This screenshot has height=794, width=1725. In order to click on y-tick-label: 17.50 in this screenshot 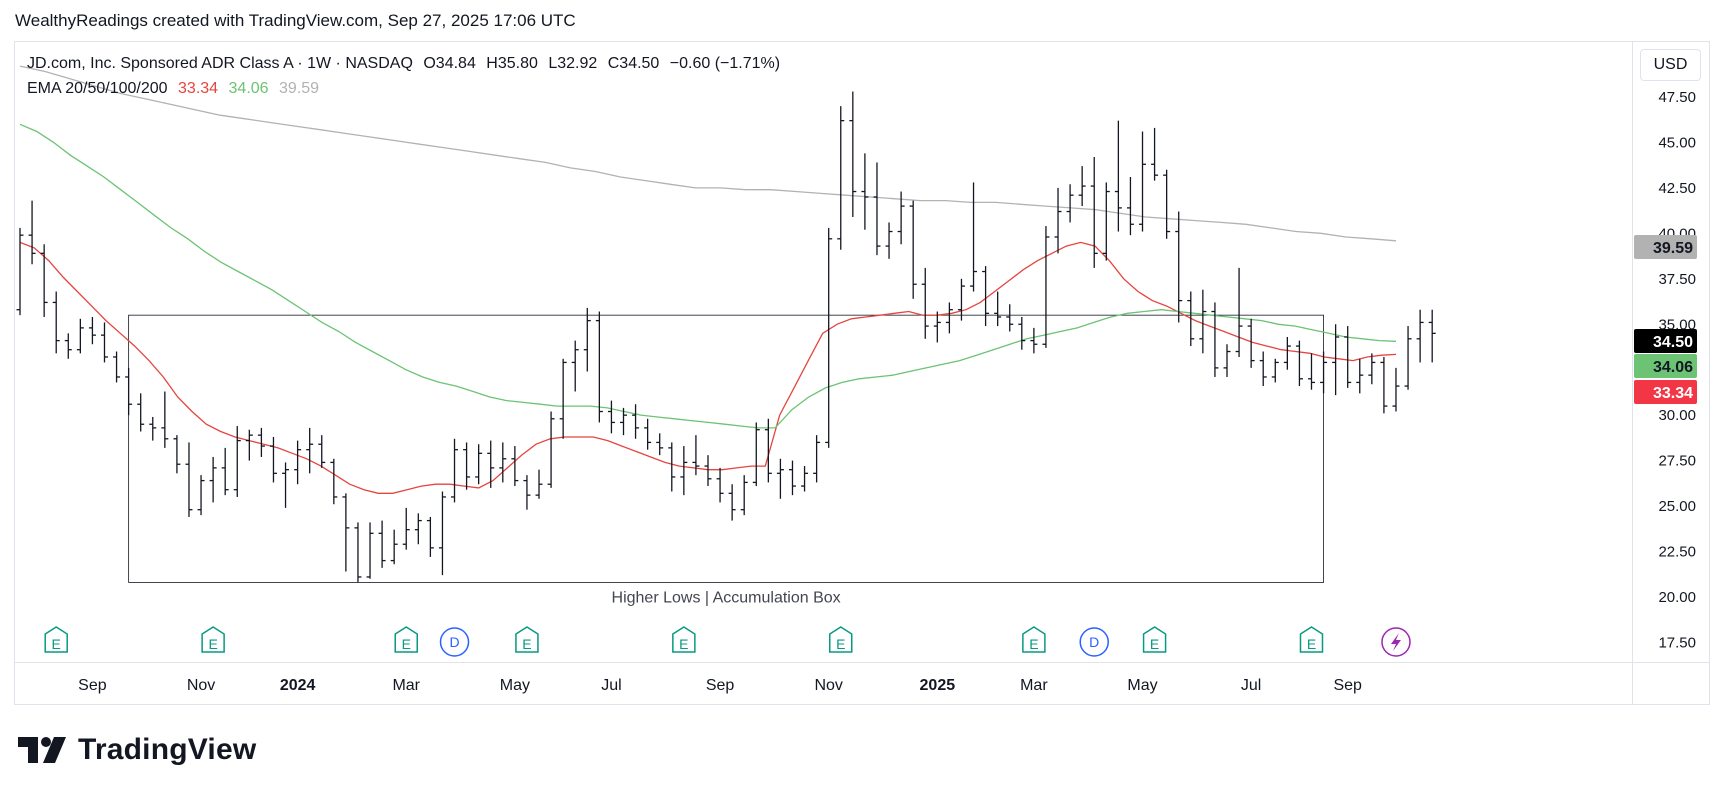, I will do `click(1677, 642)`.